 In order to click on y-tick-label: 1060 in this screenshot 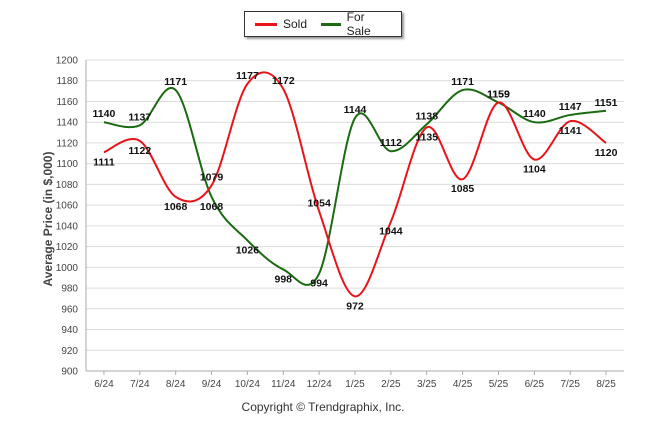, I will do `click(67, 206)`.